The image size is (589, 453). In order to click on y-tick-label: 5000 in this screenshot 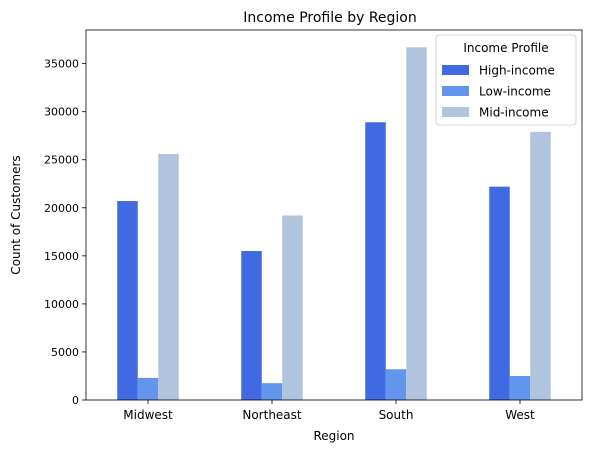, I will do `click(65, 352)`.